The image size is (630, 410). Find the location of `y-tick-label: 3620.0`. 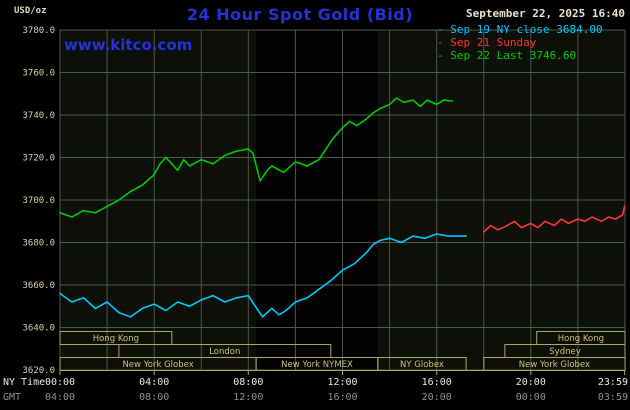

y-tick-label: 3620.0 is located at coordinates (38, 371).